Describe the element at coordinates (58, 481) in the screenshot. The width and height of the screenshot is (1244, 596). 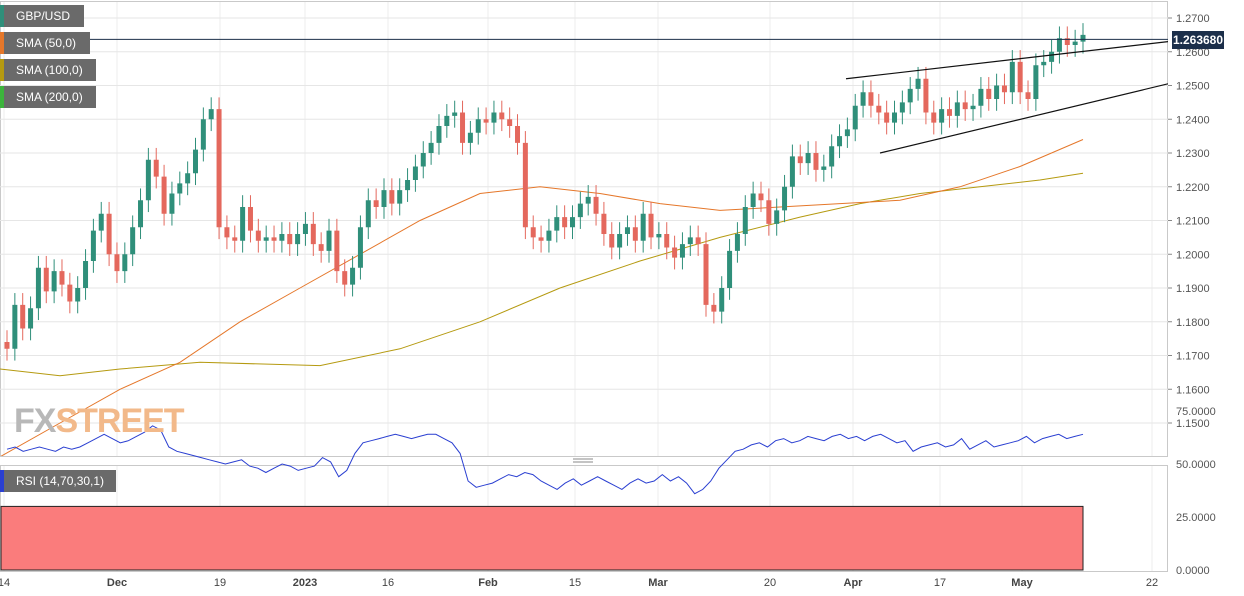
I see `rsi-label: RSI (14,70,30,1)` at that location.